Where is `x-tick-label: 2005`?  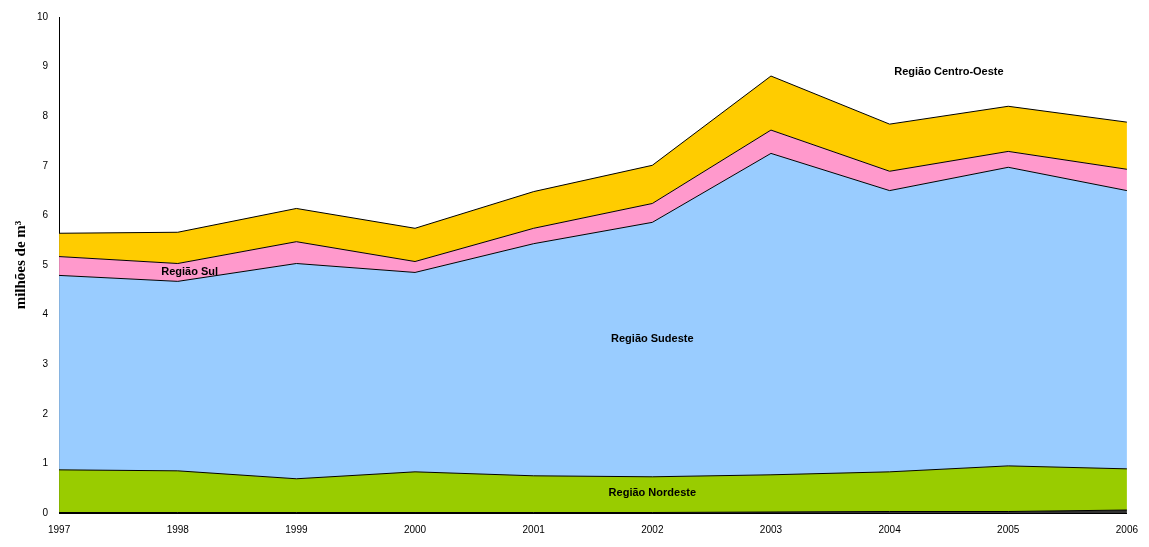 x-tick-label: 2005 is located at coordinates (1008, 529).